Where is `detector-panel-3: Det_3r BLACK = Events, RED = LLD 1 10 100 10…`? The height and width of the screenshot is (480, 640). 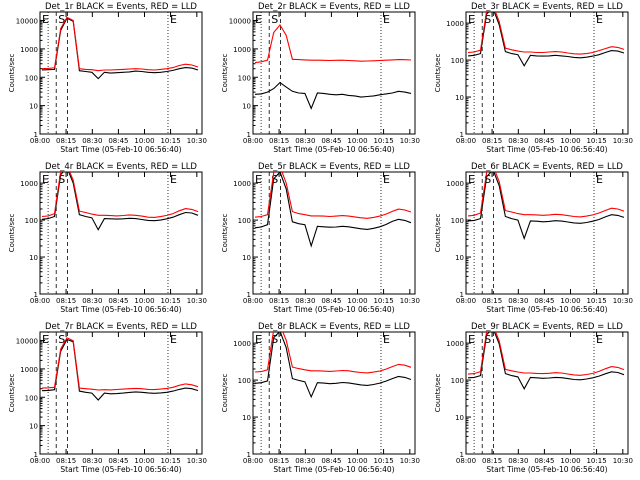
detector-panel-3: Det_3r BLACK = Events, RED = LLD 1 10 100 10… is located at coordinates (533, 78).